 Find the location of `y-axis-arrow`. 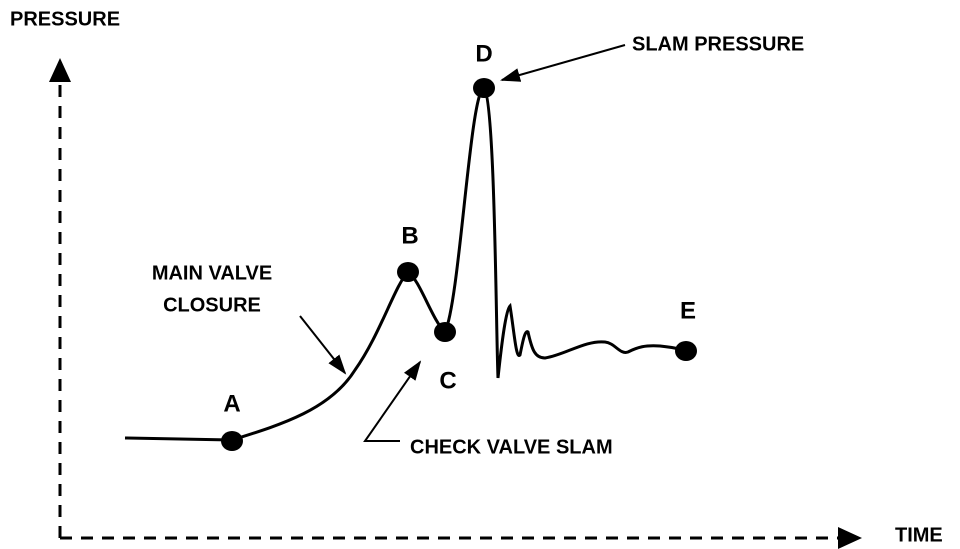

y-axis-arrow is located at coordinates (60, 70).